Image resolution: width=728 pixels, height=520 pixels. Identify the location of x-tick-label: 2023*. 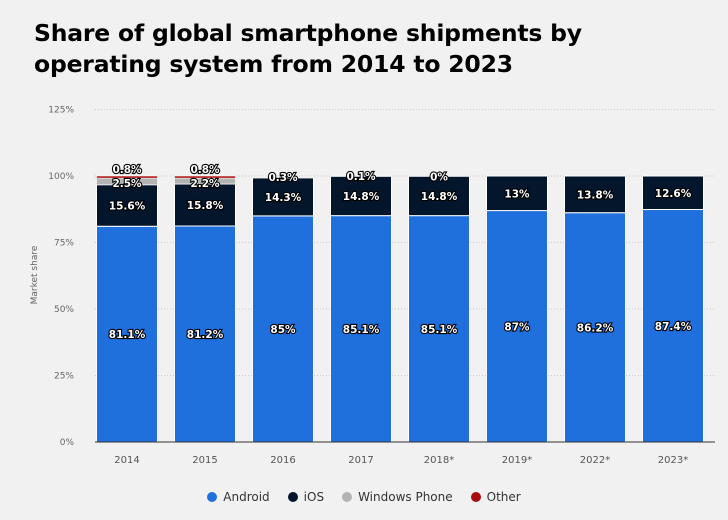
(673, 460).